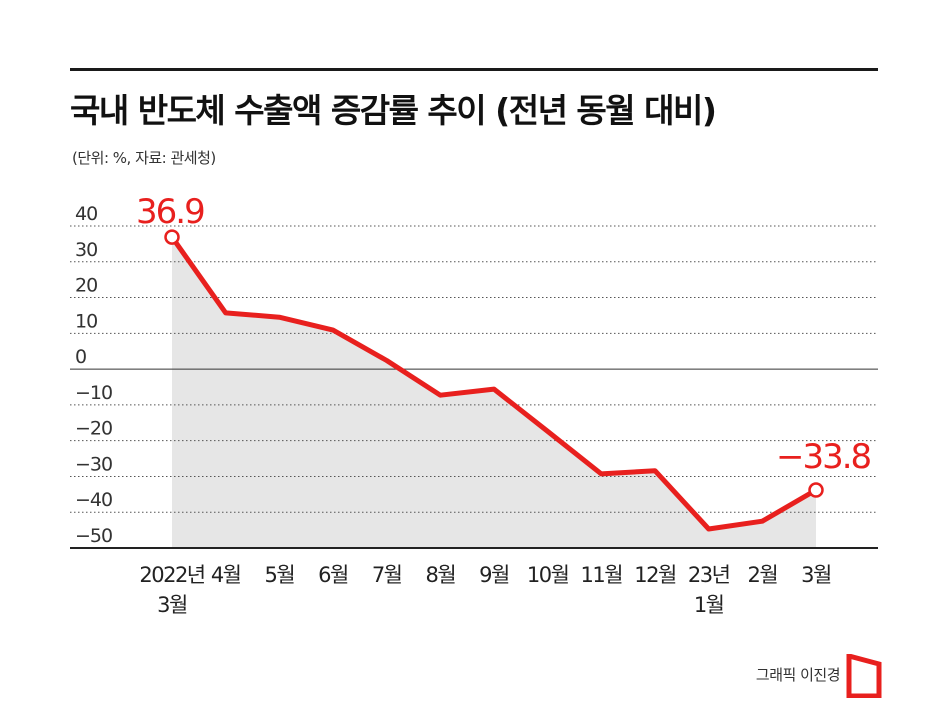 The width and height of the screenshot is (946, 701). Describe the element at coordinates (387, 575) in the screenshot. I see `x-tick-label: 7월` at that location.